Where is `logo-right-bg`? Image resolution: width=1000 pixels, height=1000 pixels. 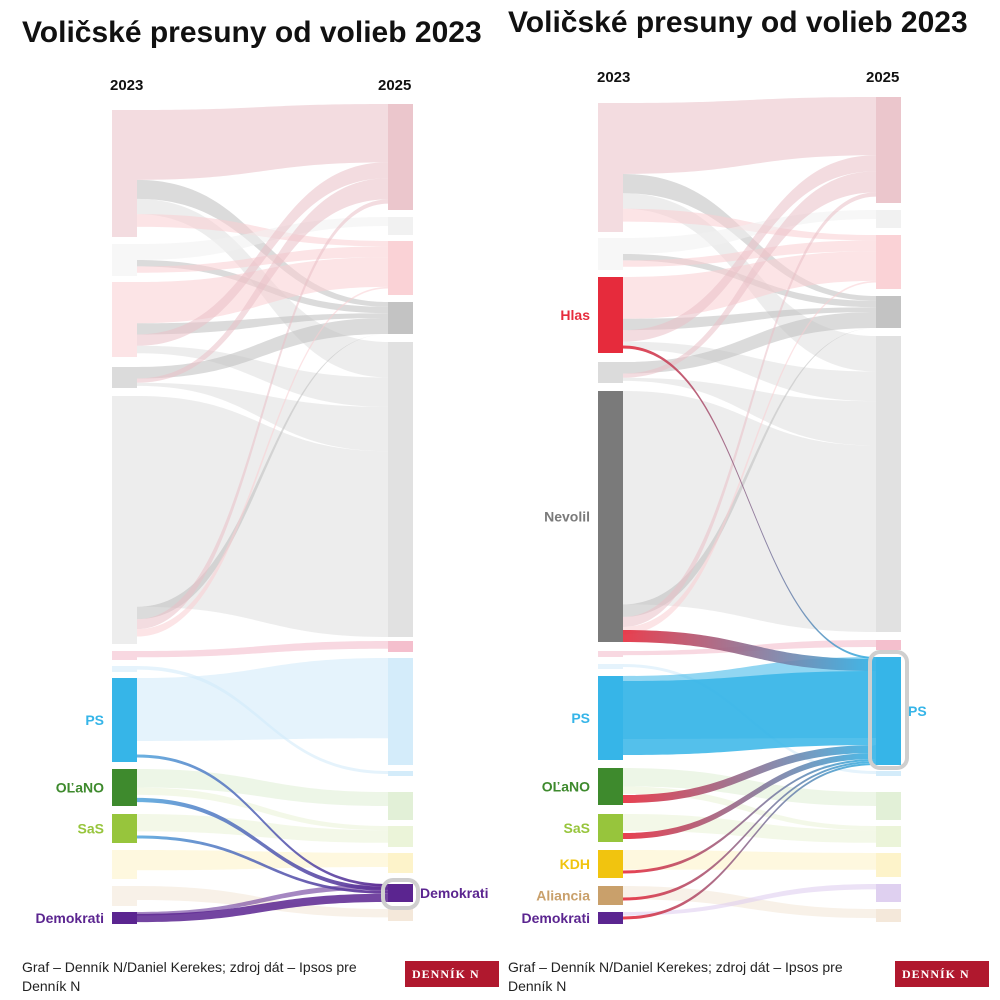 logo-right-bg is located at coordinates (942, 974).